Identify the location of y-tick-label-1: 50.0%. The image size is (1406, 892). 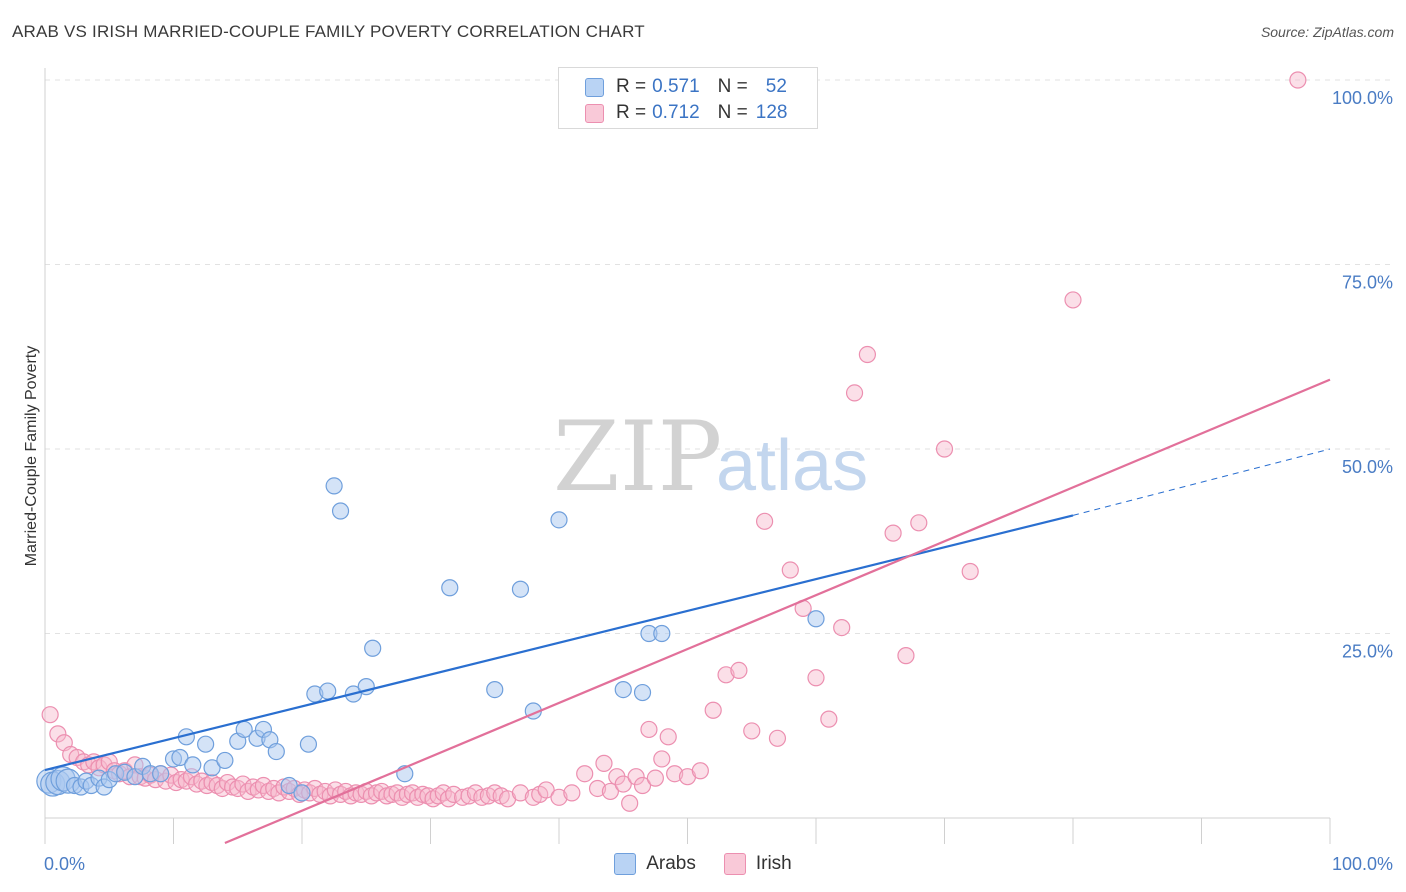
(1367, 467).